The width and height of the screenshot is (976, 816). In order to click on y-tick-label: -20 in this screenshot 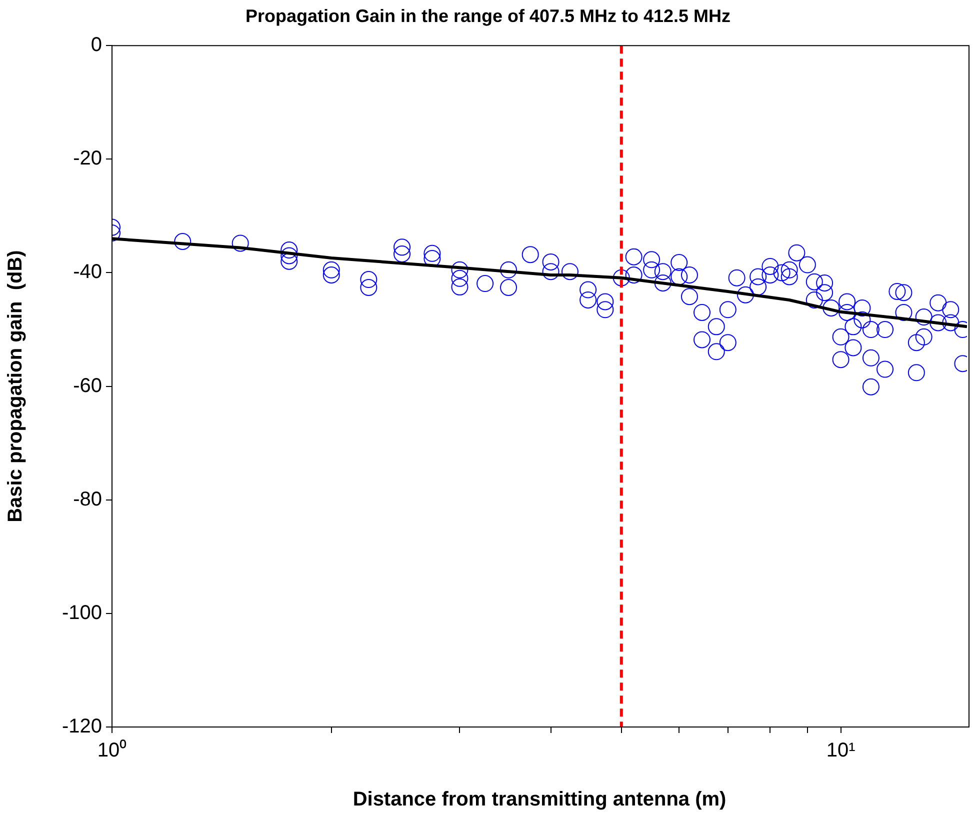, I will do `click(87, 159)`.